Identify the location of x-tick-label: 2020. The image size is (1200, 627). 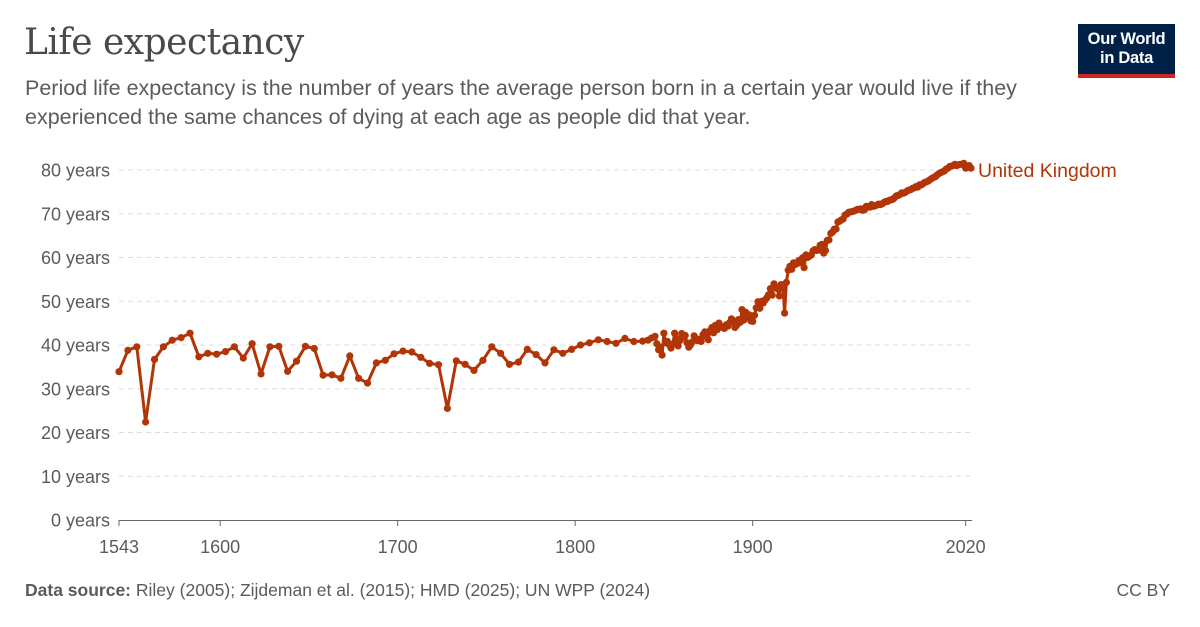
(966, 547).